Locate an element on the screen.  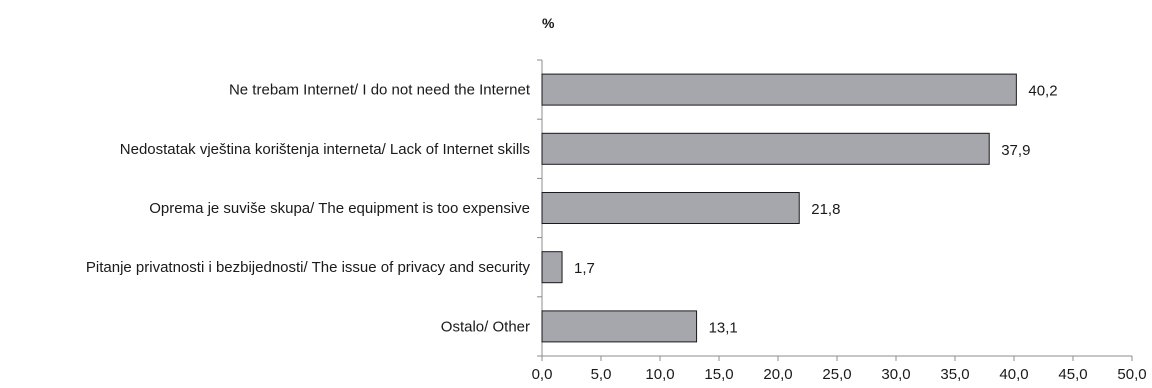
x-tick-label: 0,0 is located at coordinates (542, 374).